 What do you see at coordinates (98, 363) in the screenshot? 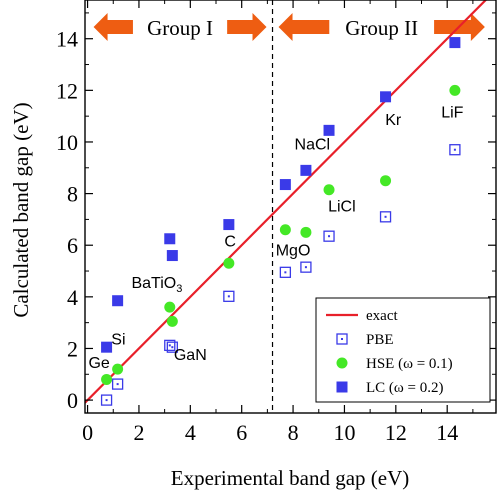
I see `annotation-ge: Ge` at bounding box center [98, 363].